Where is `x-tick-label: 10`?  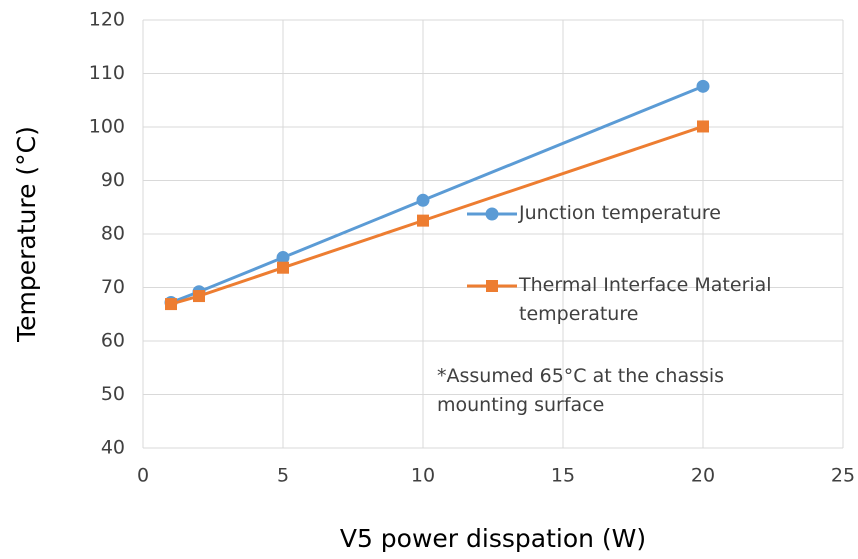 x-tick-label: 10 is located at coordinates (423, 476).